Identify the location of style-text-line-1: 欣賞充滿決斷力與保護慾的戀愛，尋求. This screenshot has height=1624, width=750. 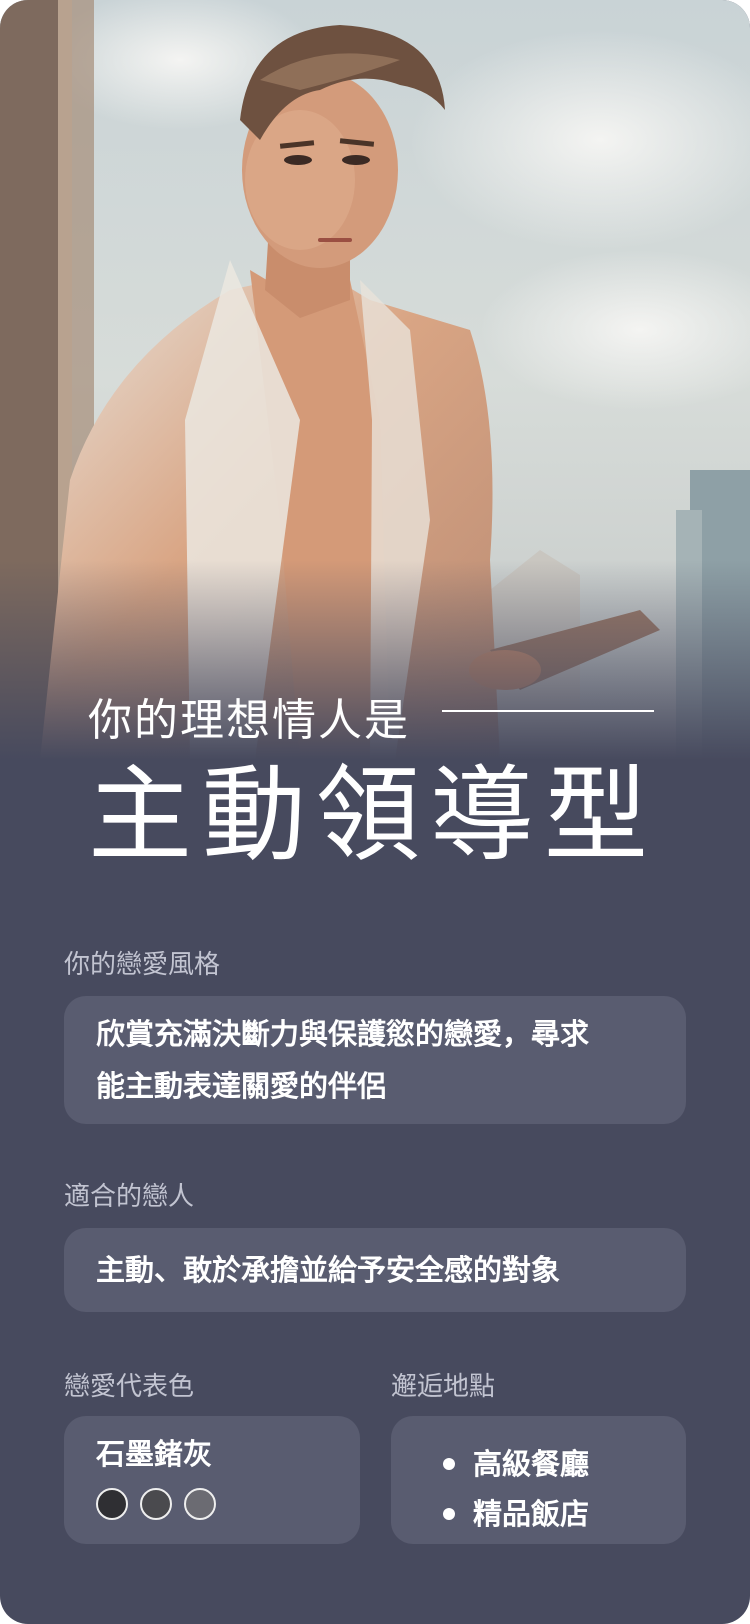
(343, 1034).